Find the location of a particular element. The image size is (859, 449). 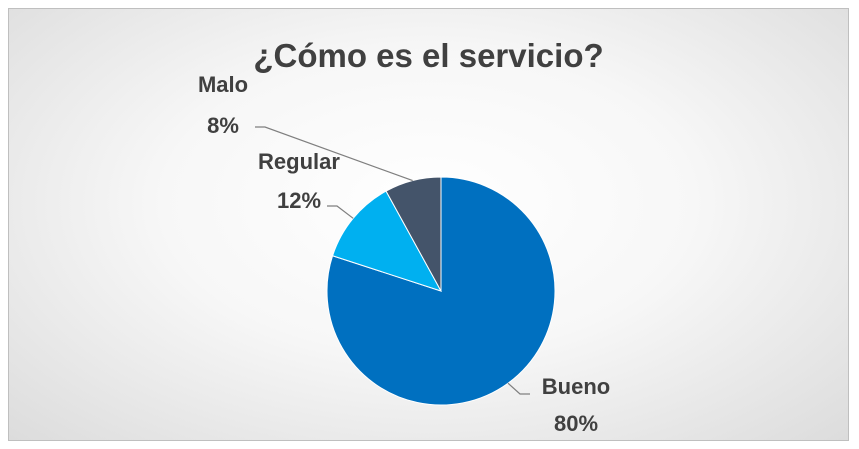

svg-text: Malo is located at coordinates (223, 84).